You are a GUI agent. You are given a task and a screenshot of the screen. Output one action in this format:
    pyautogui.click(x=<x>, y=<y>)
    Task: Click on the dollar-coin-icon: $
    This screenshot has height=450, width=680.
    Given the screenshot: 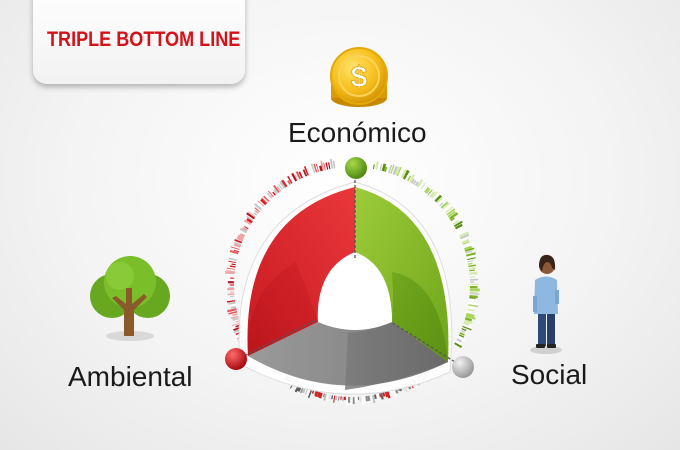 What is the action you would take?
    pyautogui.click(x=359, y=77)
    